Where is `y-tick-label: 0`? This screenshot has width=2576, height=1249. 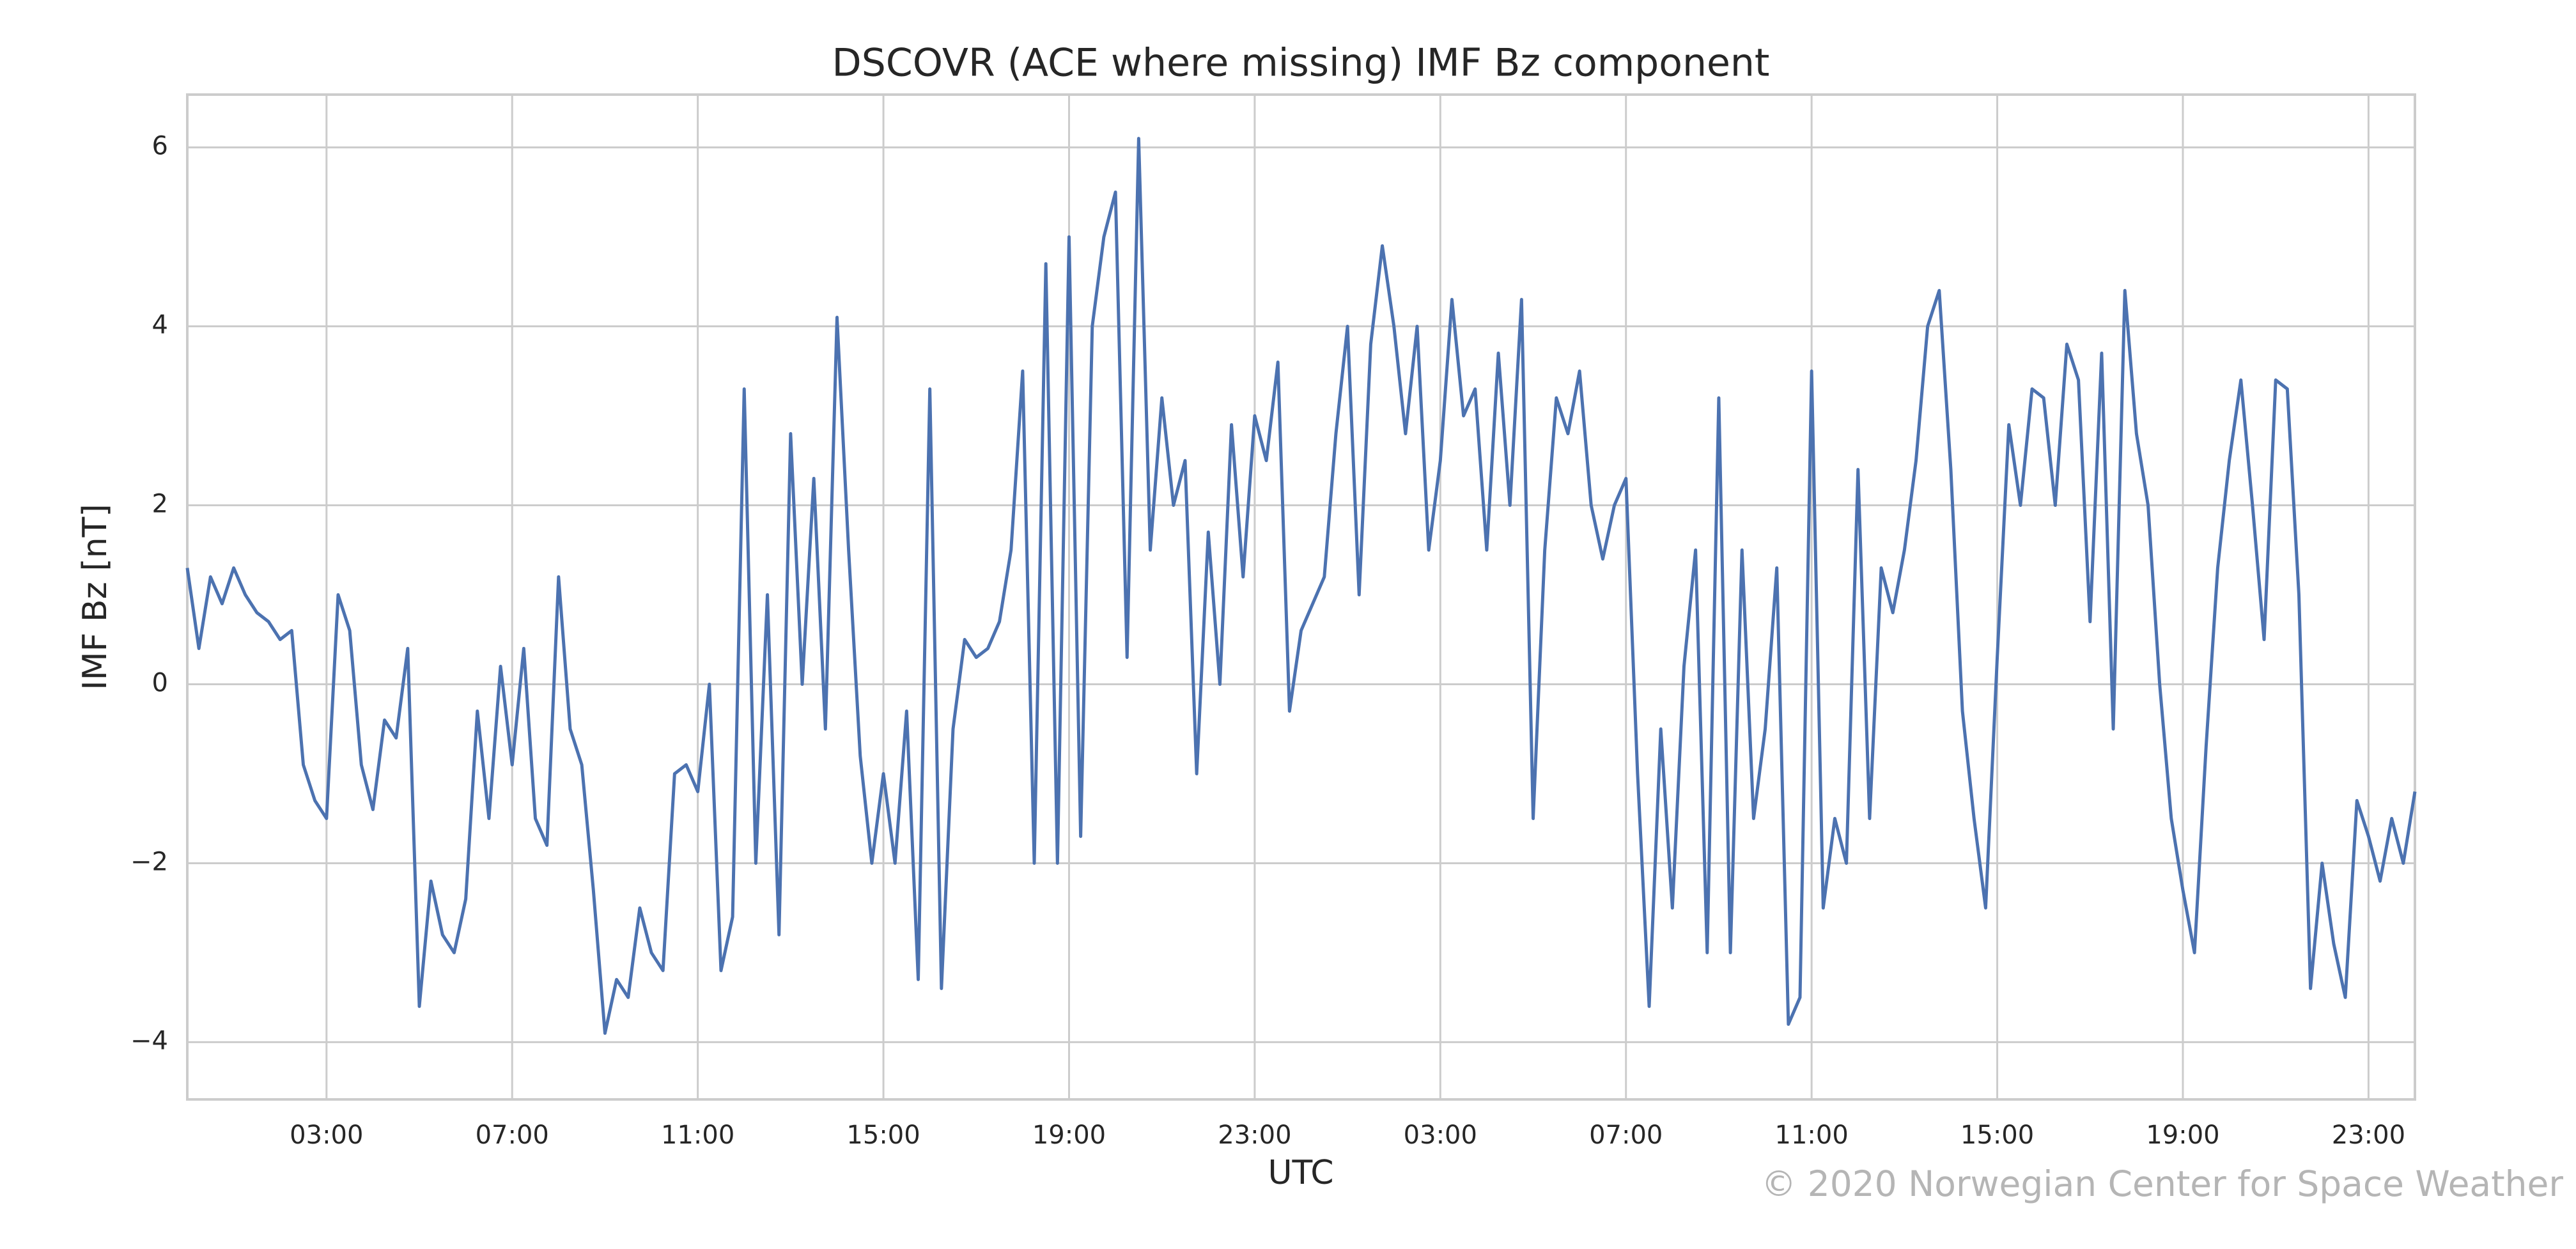
y-tick-label: 0 is located at coordinates (160, 682).